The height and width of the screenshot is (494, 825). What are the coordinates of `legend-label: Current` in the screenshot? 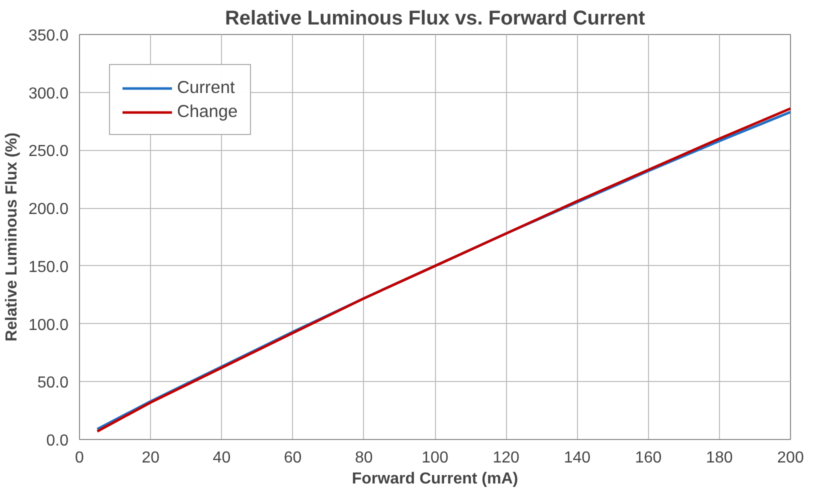 It's located at (206, 87).